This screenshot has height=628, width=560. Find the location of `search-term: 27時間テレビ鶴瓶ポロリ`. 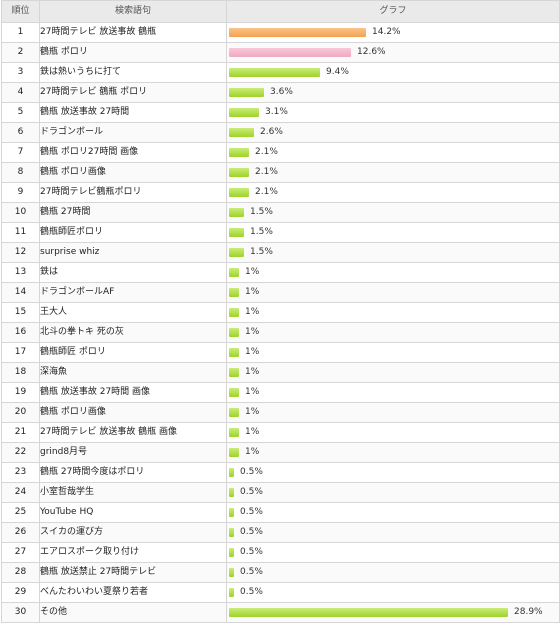

search-term: 27時間テレビ鶴瓶ポロリ is located at coordinates (133, 192).